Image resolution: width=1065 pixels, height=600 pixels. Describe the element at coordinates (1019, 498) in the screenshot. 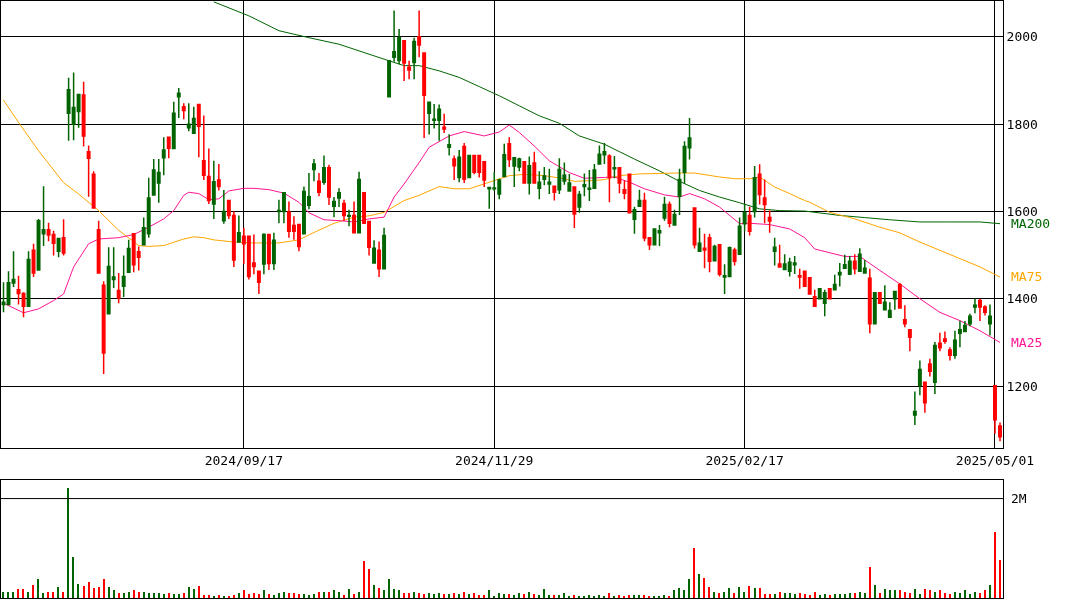

I see `ref-line-label: 2M` at that location.